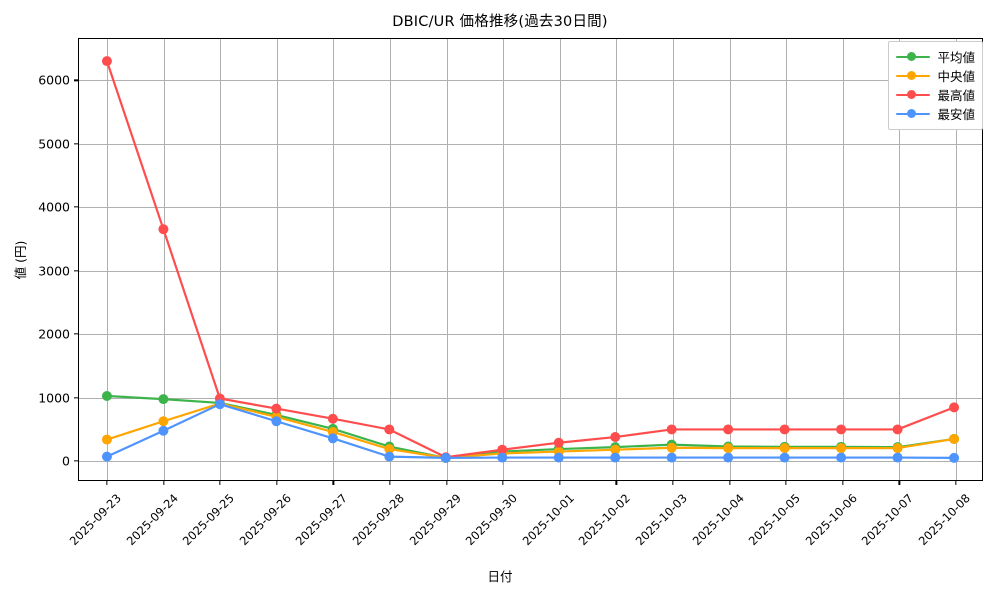 Image resolution: width=1000 pixels, height=600 pixels. What do you see at coordinates (378, 520) in the screenshot?
I see `x-tick-label: 2025-09-28` at bounding box center [378, 520].